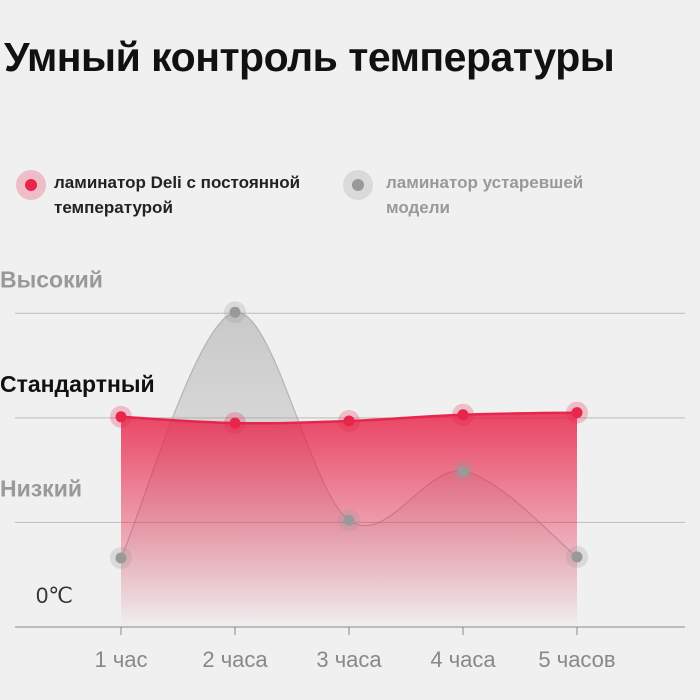 Image resolution: width=700 pixels, height=700 pixels. Describe the element at coordinates (463, 659) in the screenshot. I see `x-tick-label: 4 часа` at that location.